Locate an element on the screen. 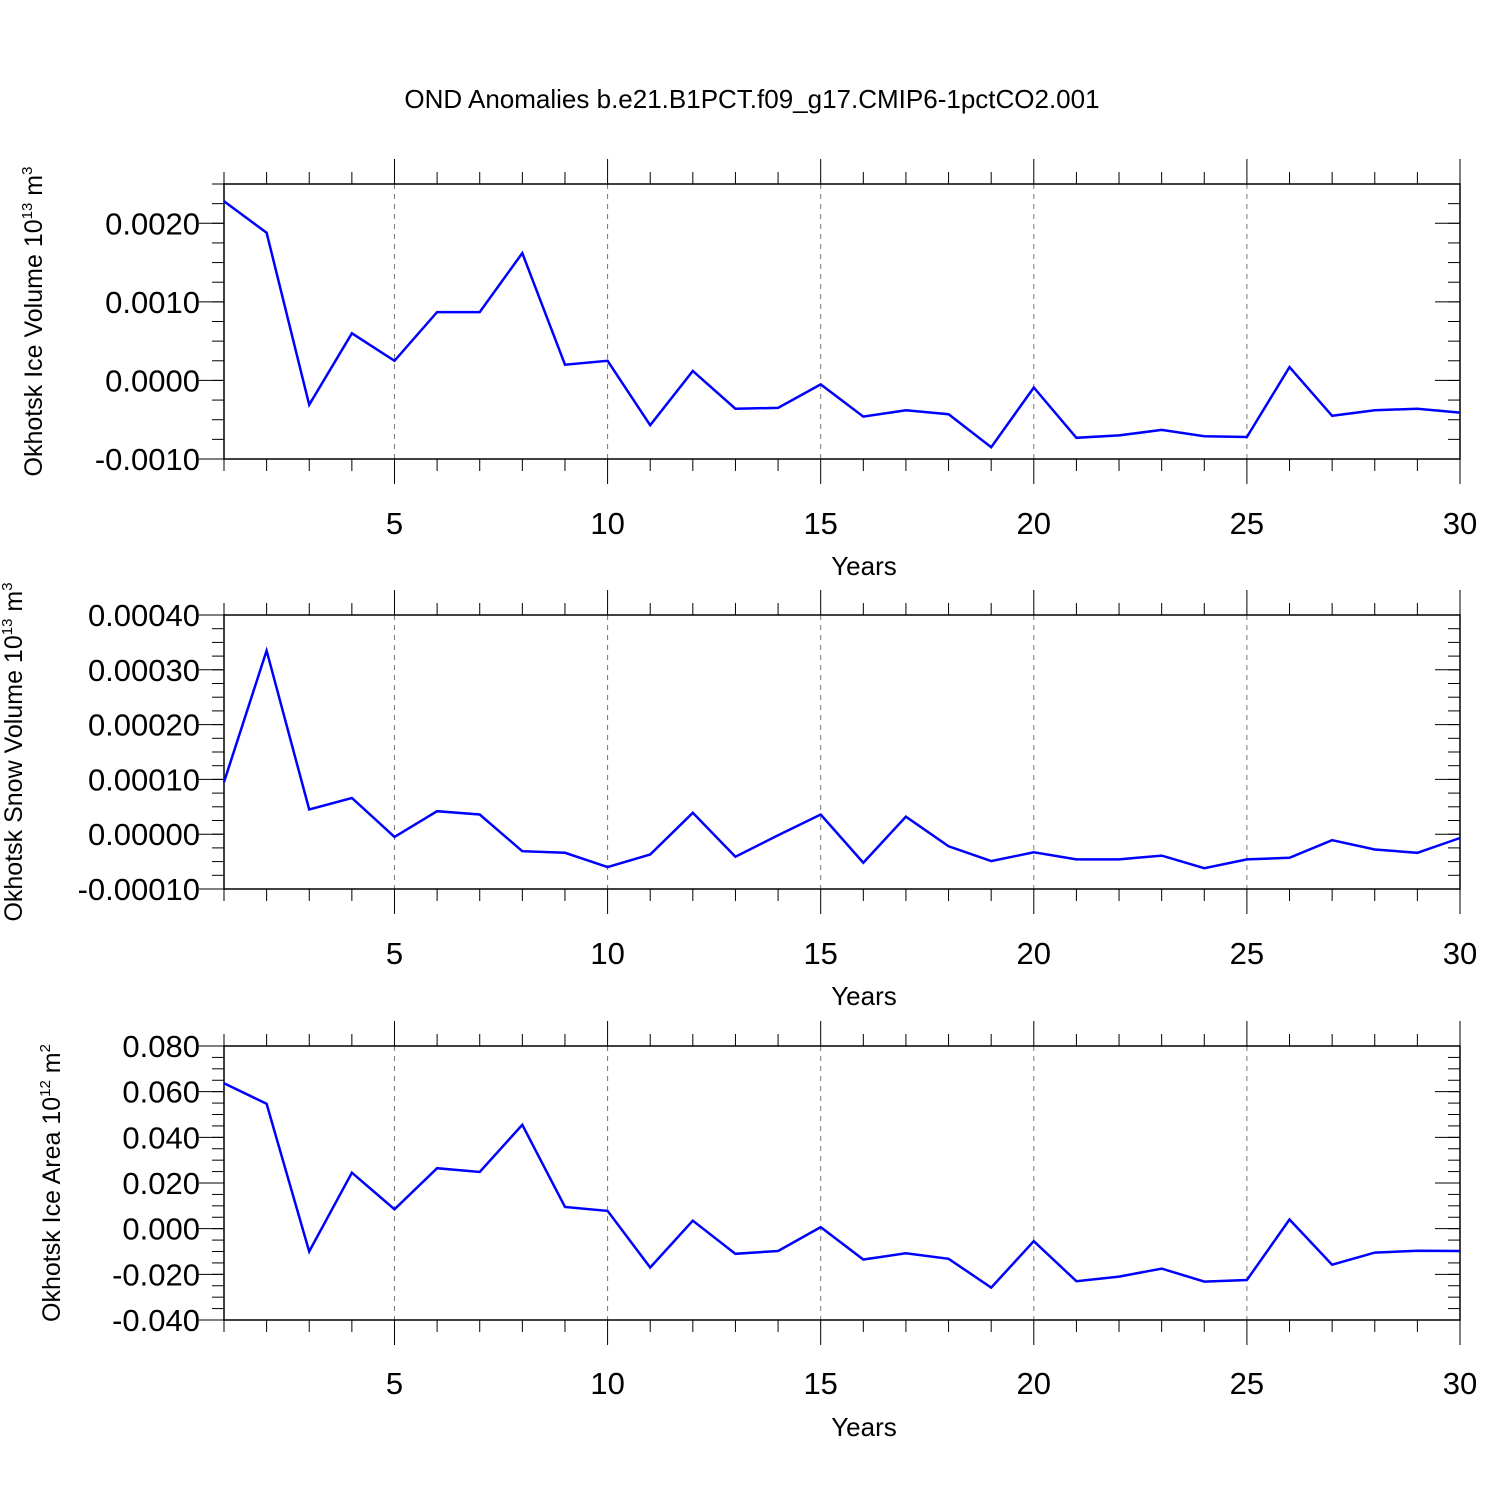  y-axis-label: Okhotsk Ice Area 1012 m2 is located at coordinates (51, 1183).